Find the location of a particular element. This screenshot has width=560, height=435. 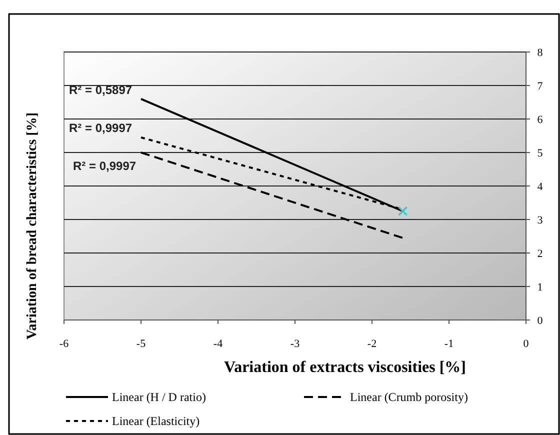

x-axis-title: Variation of extracts viscosities [%] is located at coordinates (345, 367).